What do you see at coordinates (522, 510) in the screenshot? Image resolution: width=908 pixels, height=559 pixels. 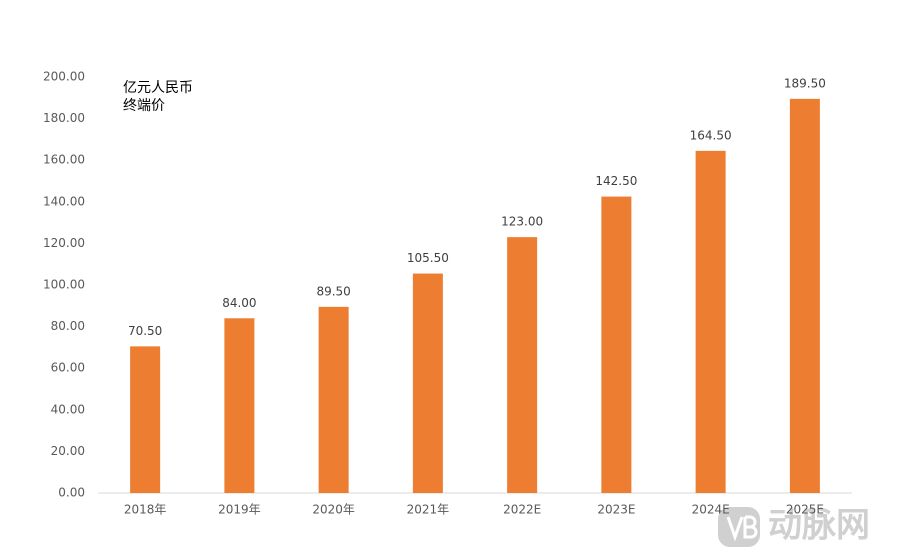 I see `x-tick-label: 2022E` at bounding box center [522, 510].